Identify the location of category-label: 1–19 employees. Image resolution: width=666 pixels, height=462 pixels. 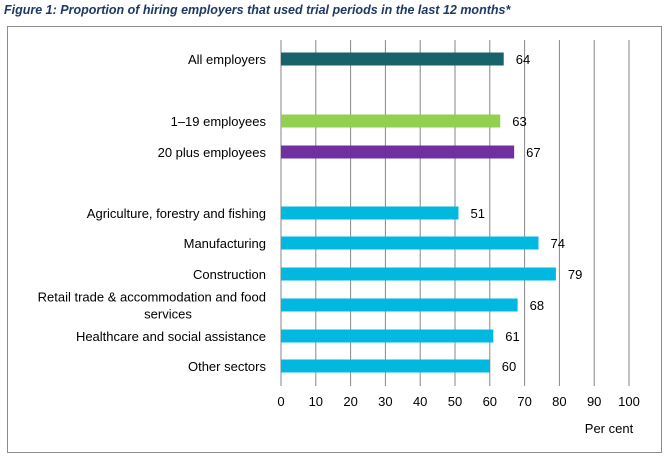
(219, 121).